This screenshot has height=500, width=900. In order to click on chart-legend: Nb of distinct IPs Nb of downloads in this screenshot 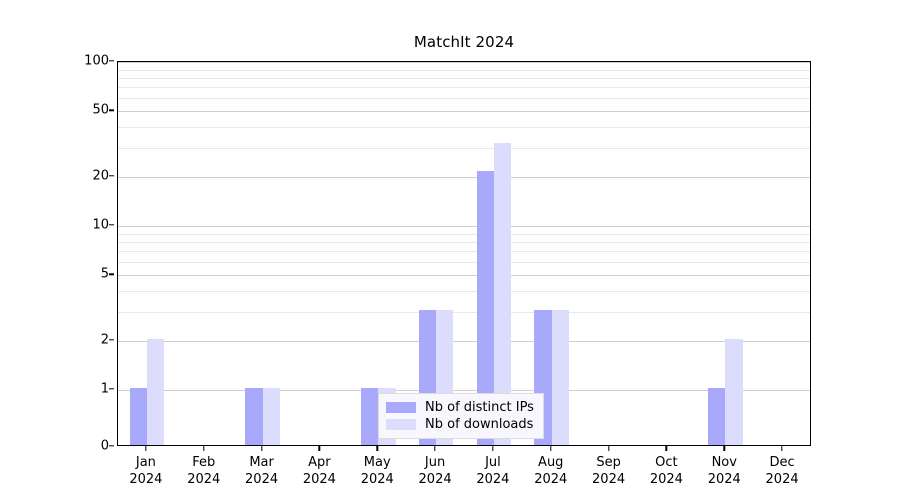, I will do `click(461, 416)`.